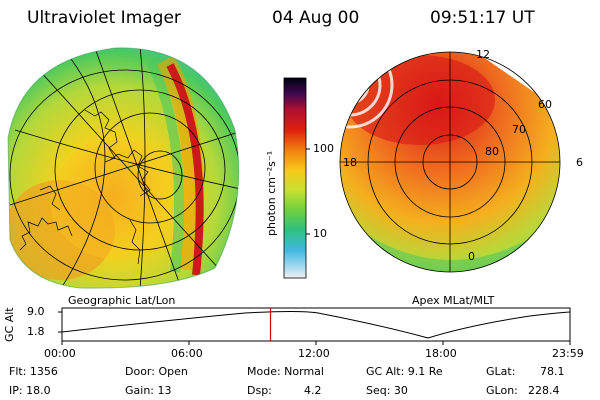 This screenshot has height=400, width=600. I want to click on instrument-title: Ultraviolet Imager, so click(104, 18).